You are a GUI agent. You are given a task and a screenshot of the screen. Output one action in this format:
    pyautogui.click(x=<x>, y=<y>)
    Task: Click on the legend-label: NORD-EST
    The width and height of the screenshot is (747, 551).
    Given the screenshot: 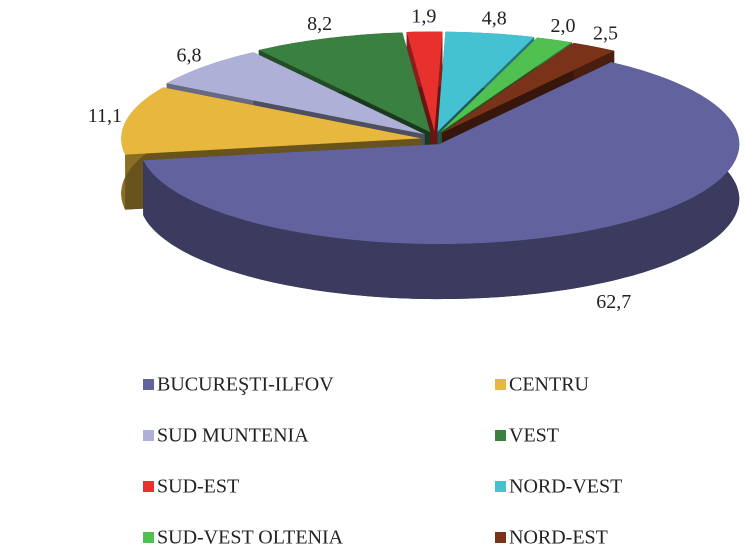 What is the action you would take?
    pyautogui.click(x=558, y=538)
    